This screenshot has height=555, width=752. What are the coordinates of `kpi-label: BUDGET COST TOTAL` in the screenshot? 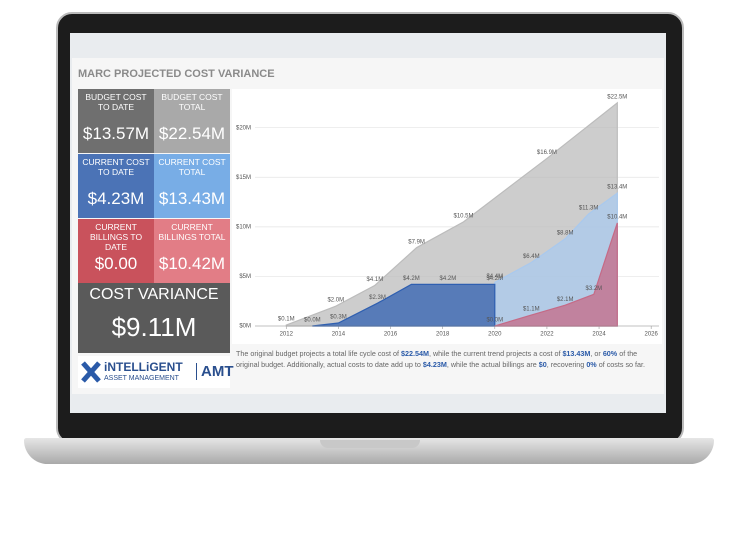 It's located at (192, 102).